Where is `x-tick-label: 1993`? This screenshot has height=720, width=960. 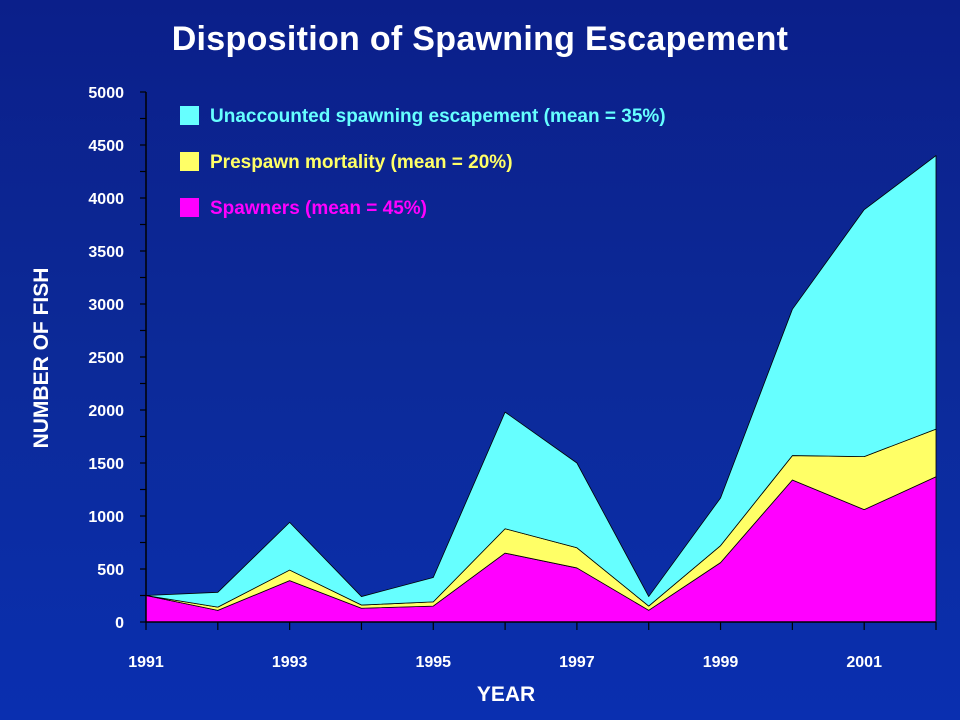
x-tick-label: 1993 is located at coordinates (290, 662).